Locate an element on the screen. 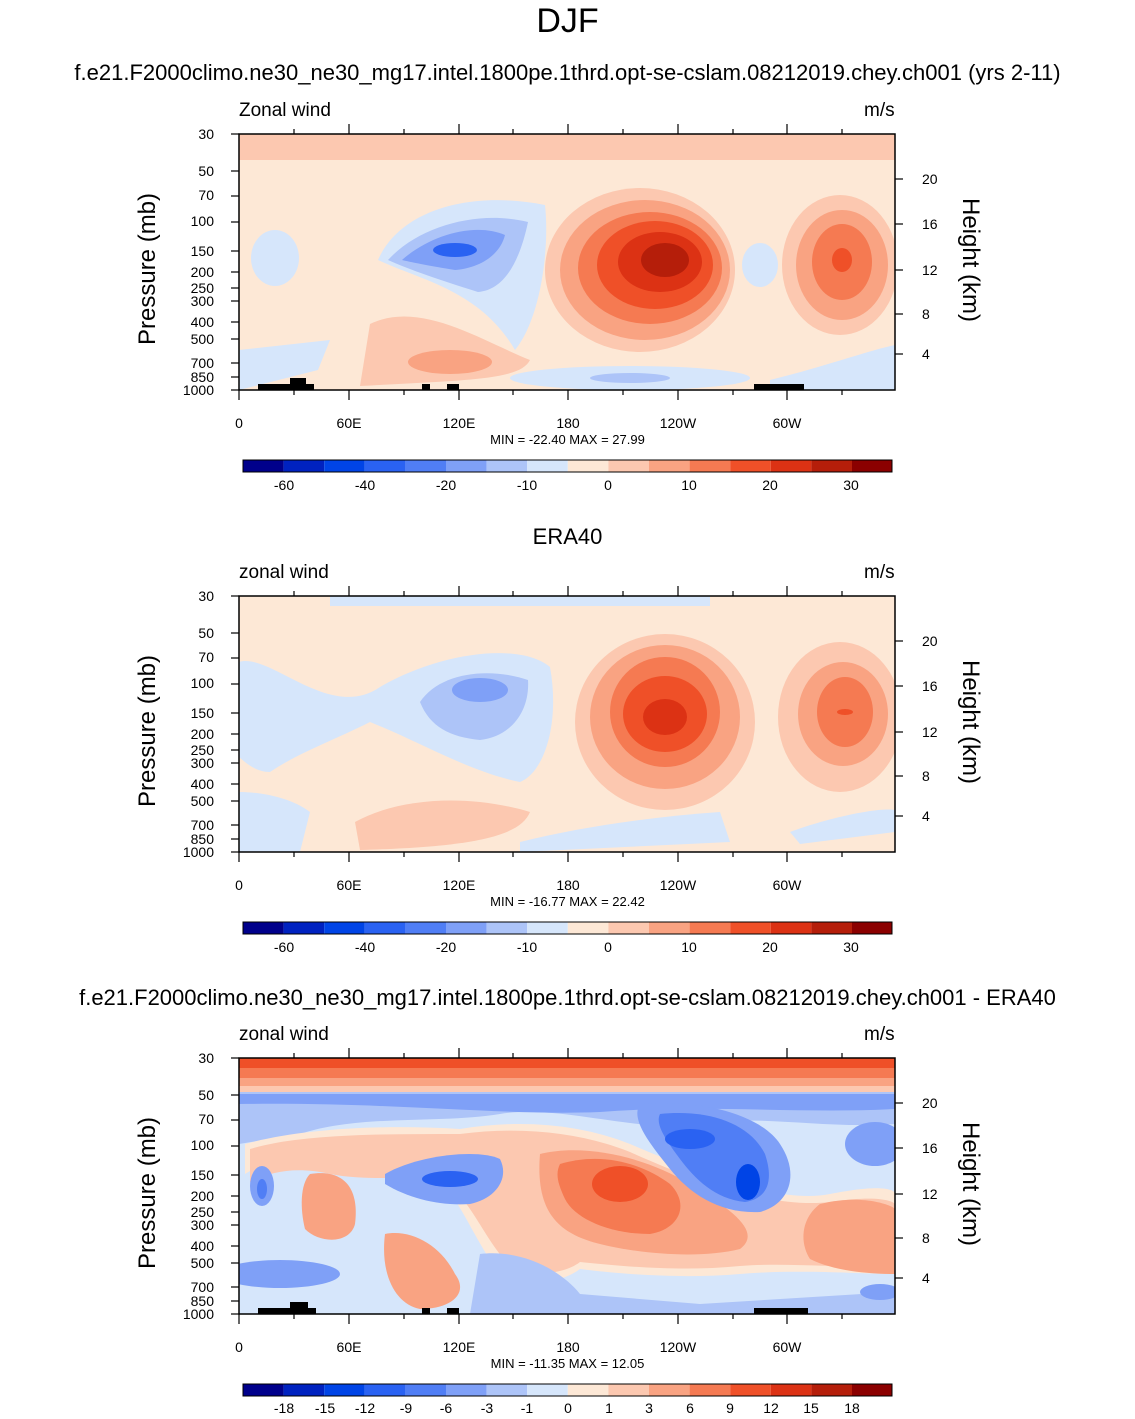  p1-ptick-400: 400 is located at coordinates (202, 322).